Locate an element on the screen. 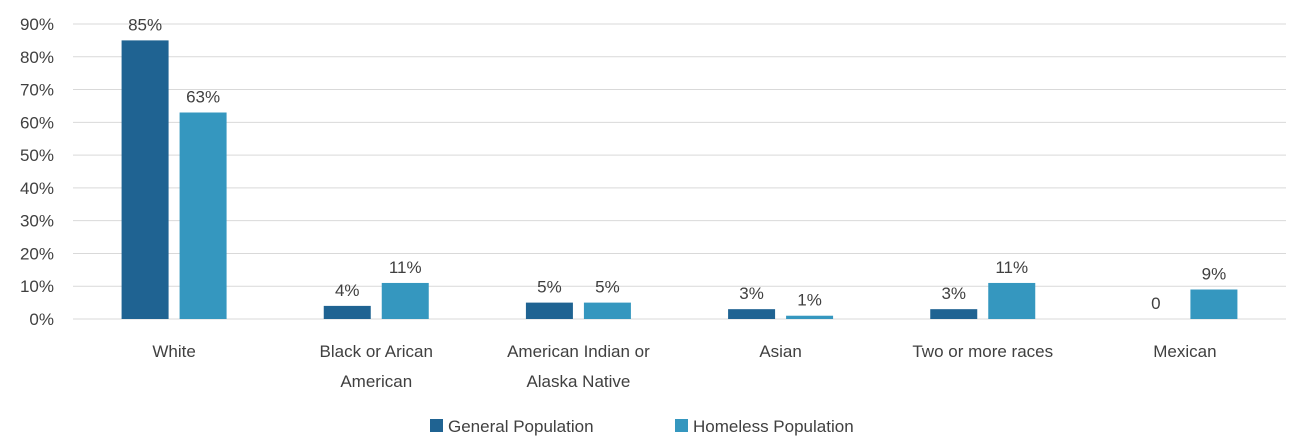 Image resolution: width=1293 pixels, height=446 pixels. legend-label: Homeless Population is located at coordinates (773, 426).